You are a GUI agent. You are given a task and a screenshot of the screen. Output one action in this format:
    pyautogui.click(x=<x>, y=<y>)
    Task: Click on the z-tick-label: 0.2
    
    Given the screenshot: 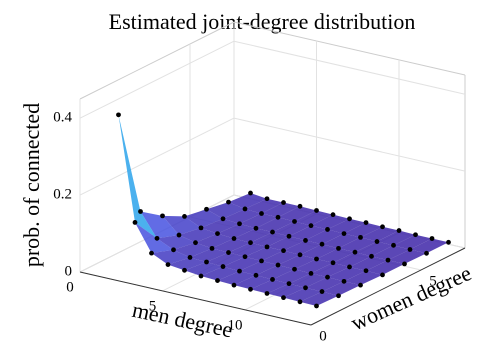 What is the action you would take?
    pyautogui.click(x=62, y=195)
    